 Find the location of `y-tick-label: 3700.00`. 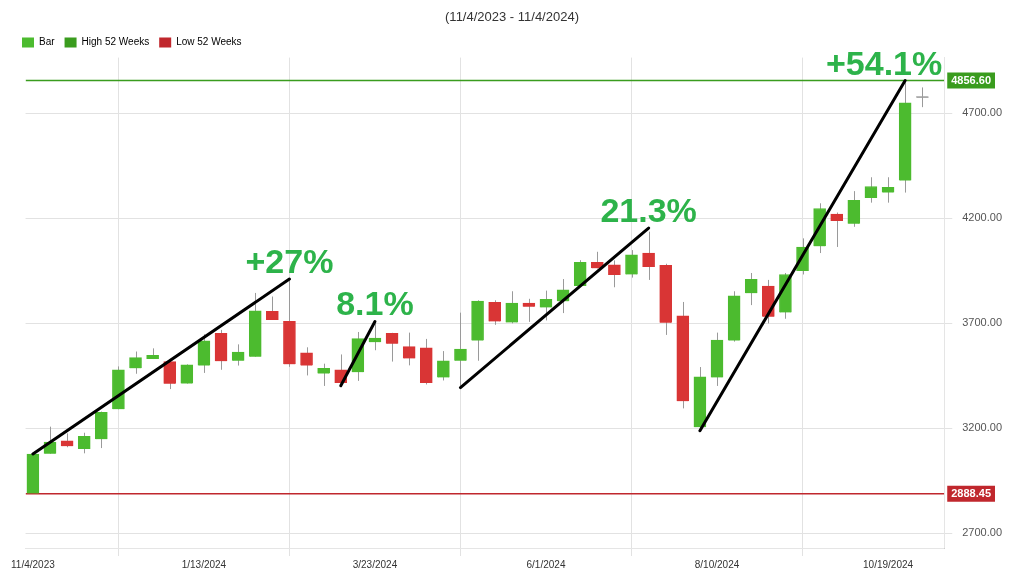

y-tick-label: 3700.00 is located at coordinates (982, 322).